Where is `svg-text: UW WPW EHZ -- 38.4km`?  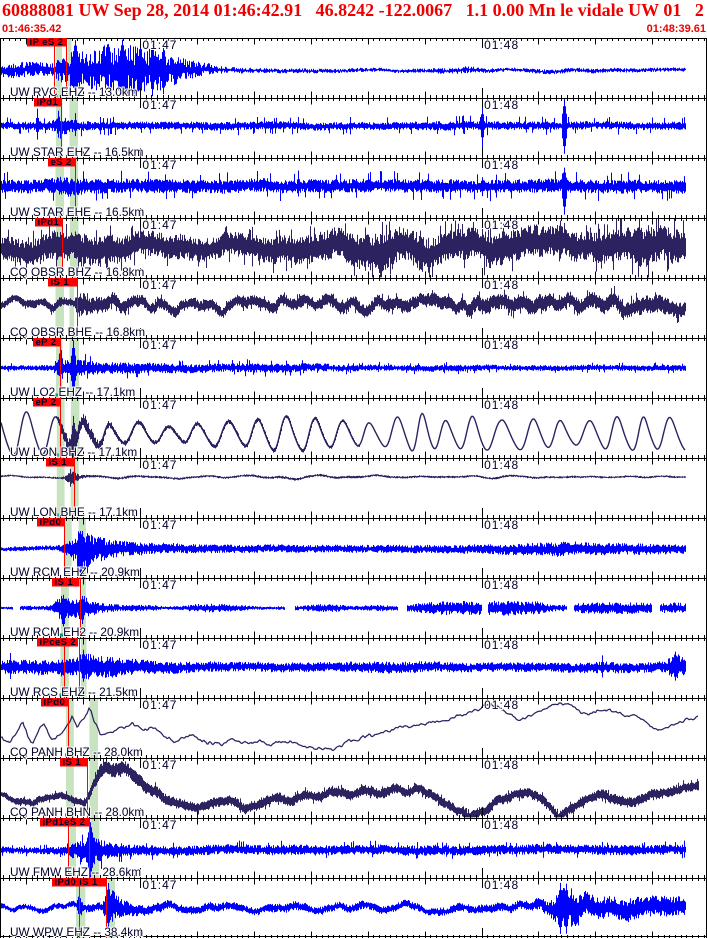 svg-text: UW WPW EHZ -- 38.4km is located at coordinates (76, 931).